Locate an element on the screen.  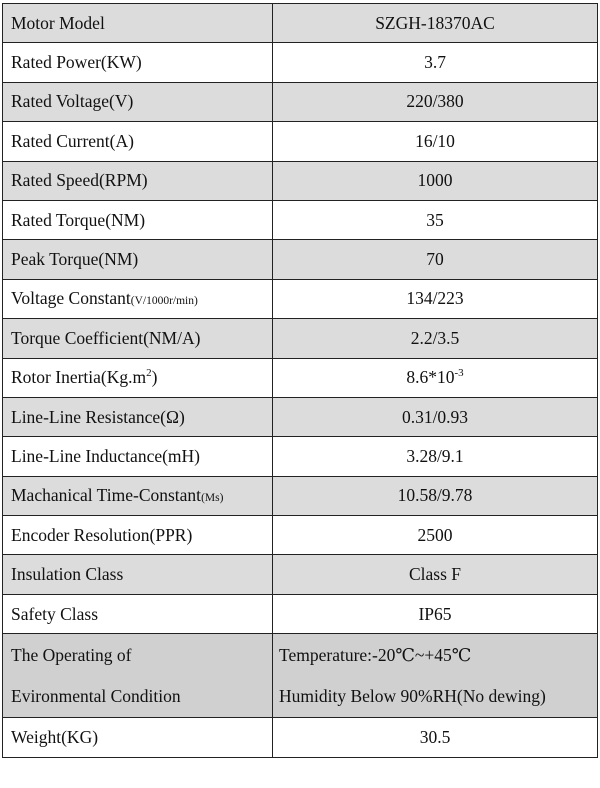
table-row: Rated Current(A) 16/10 is located at coordinates (300, 141).